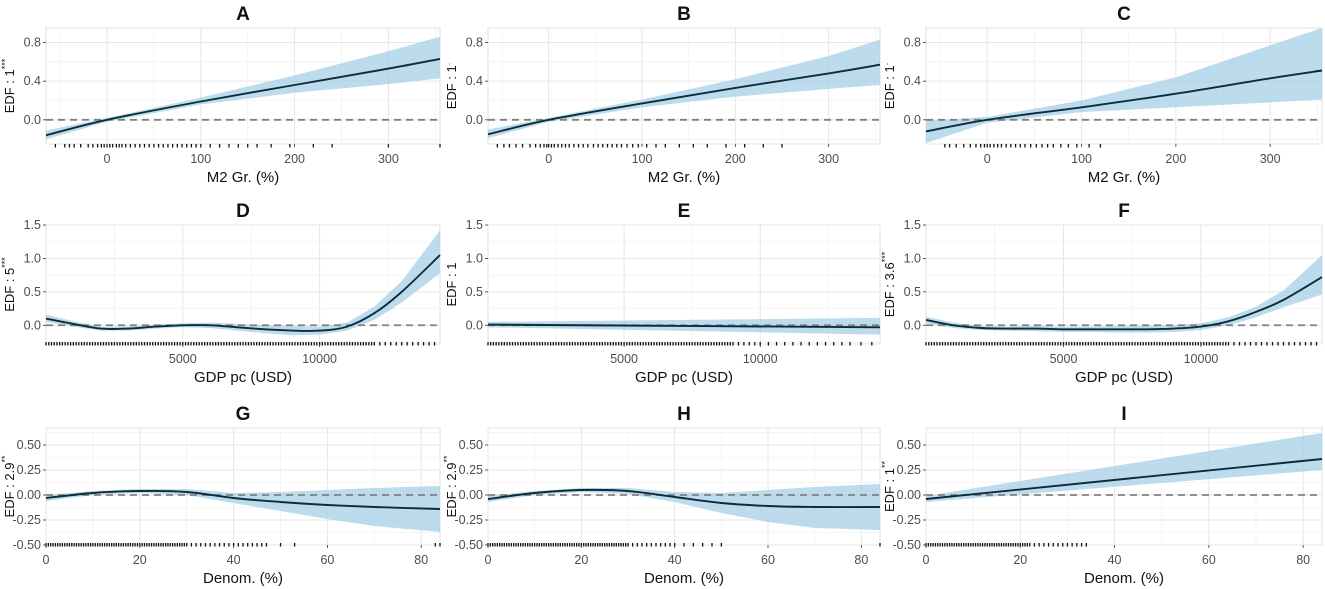 This screenshot has height=589, width=1325. What do you see at coordinates (1124, 14) in the screenshot?
I see `panel-title: C` at bounding box center [1124, 14].